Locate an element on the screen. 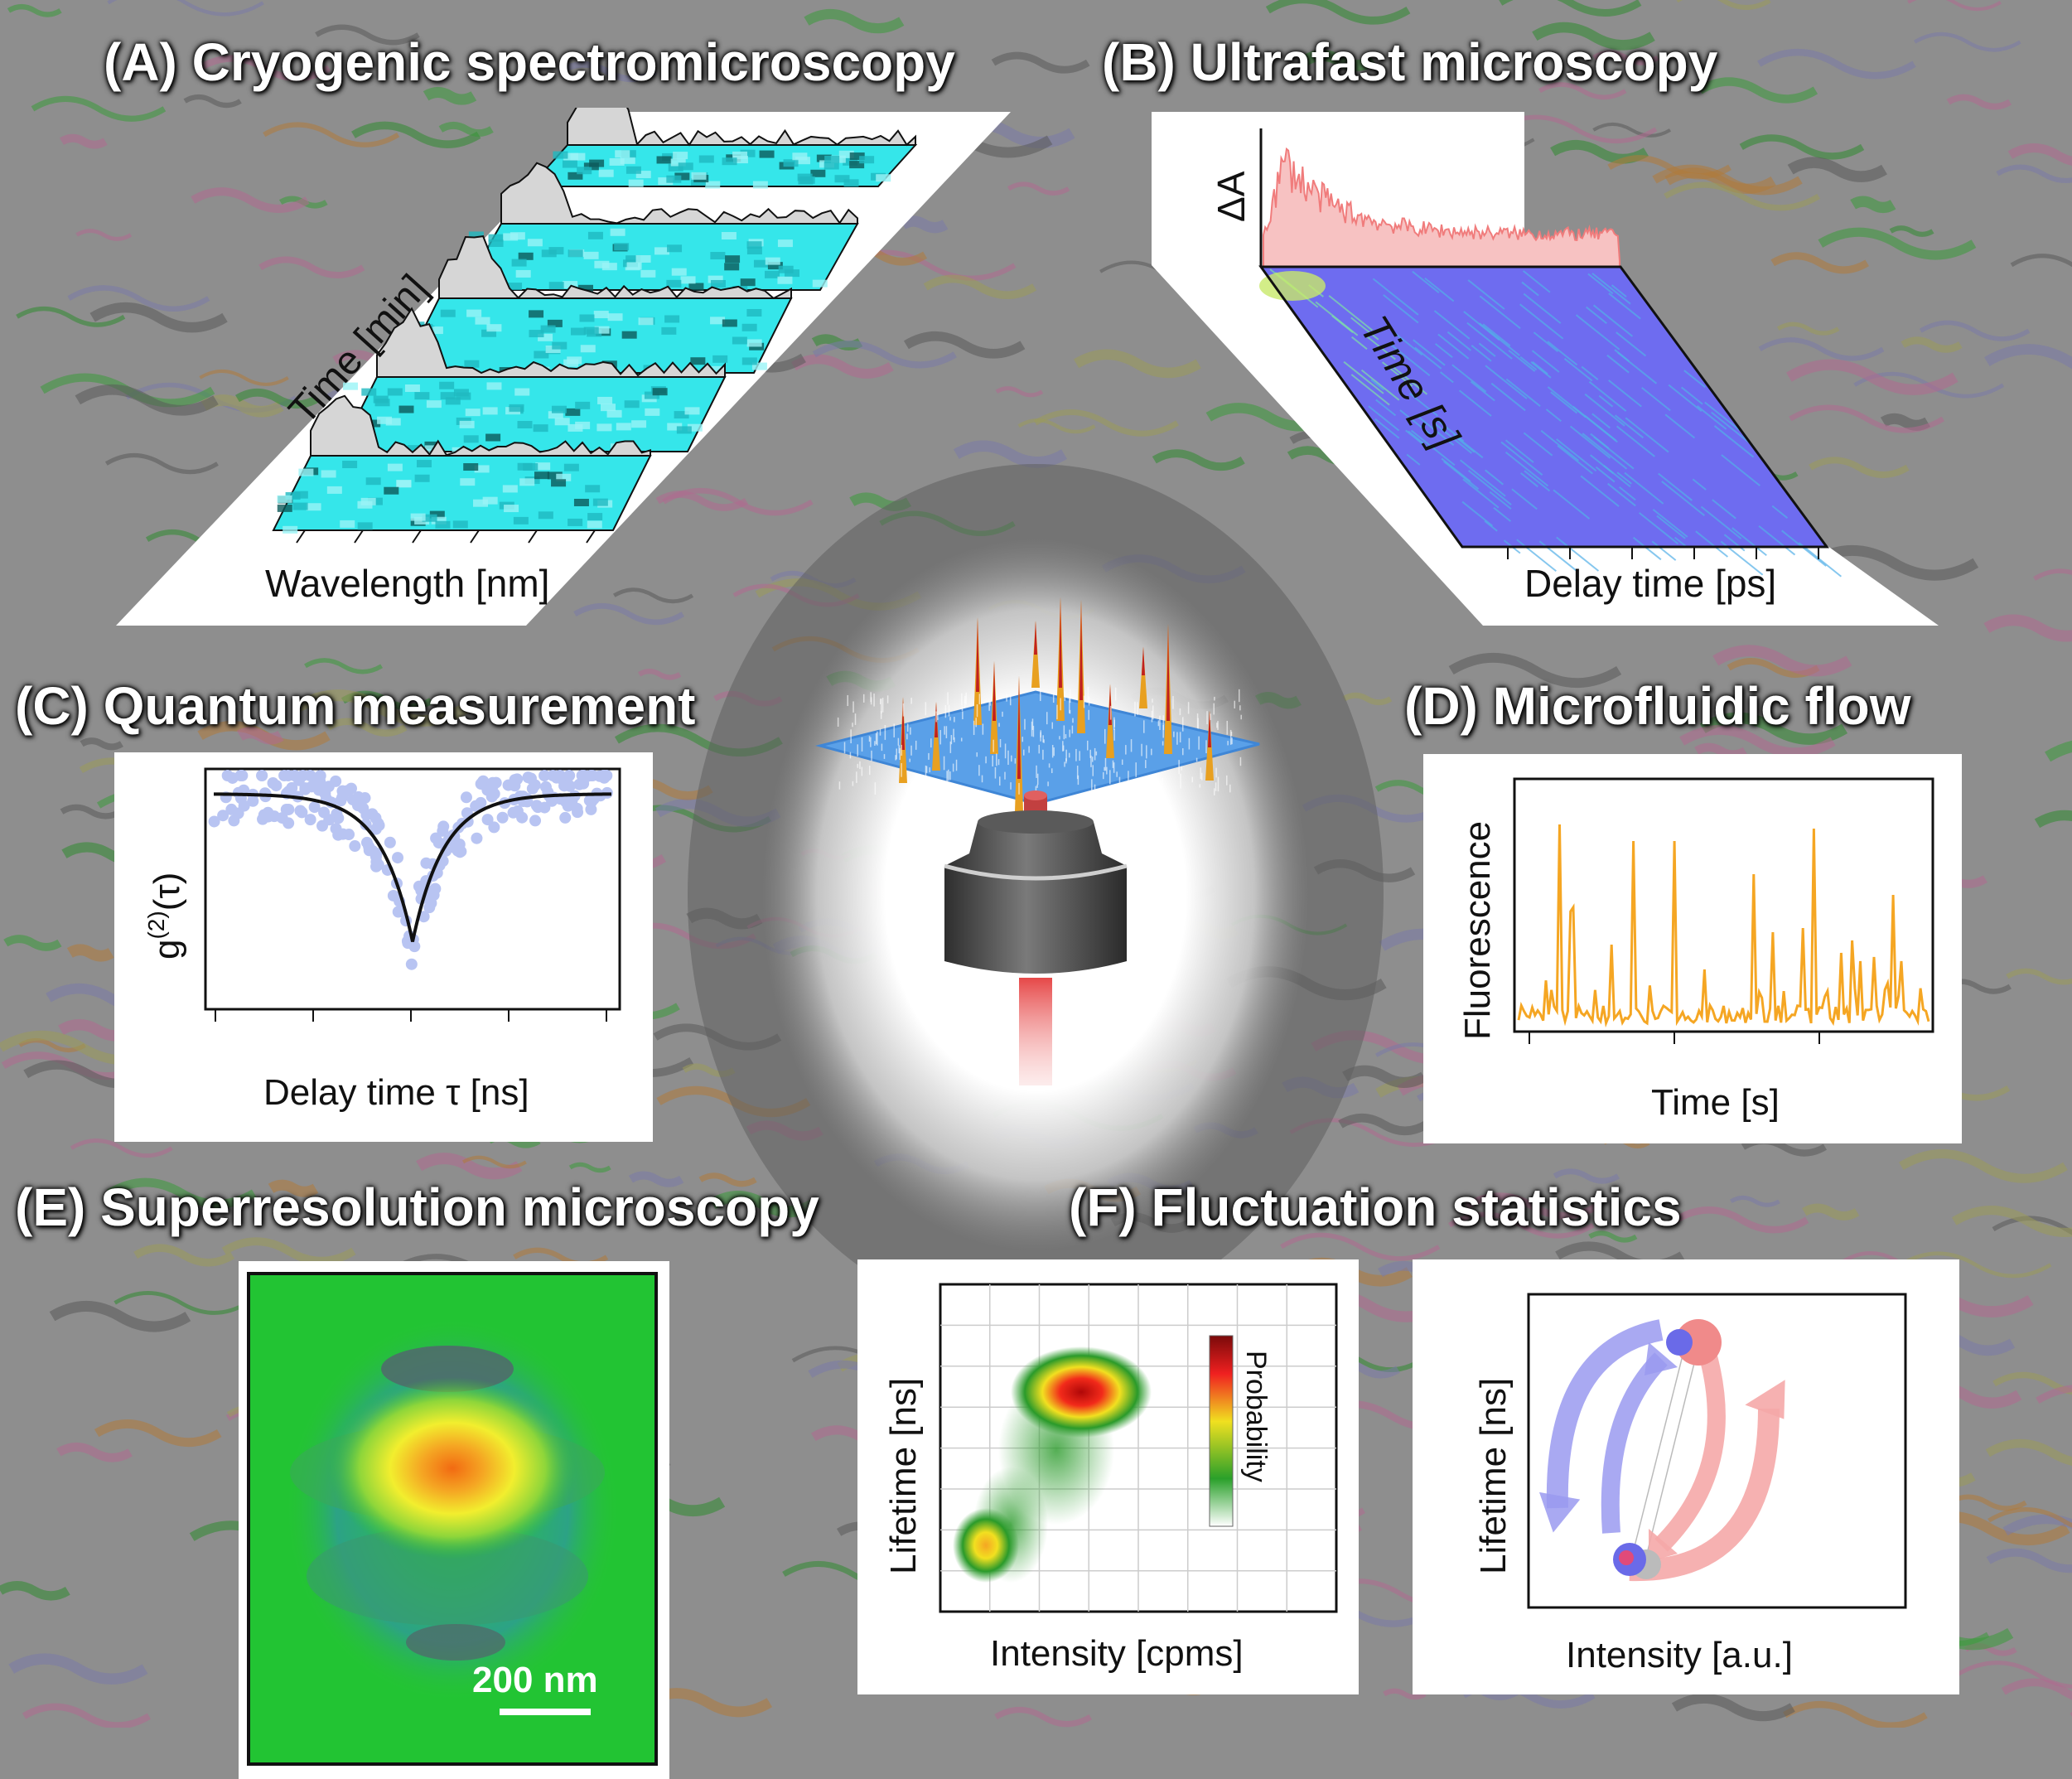 The image size is (2072, 1779). colorbar-label: Probability is located at coordinates (1256, 1416).